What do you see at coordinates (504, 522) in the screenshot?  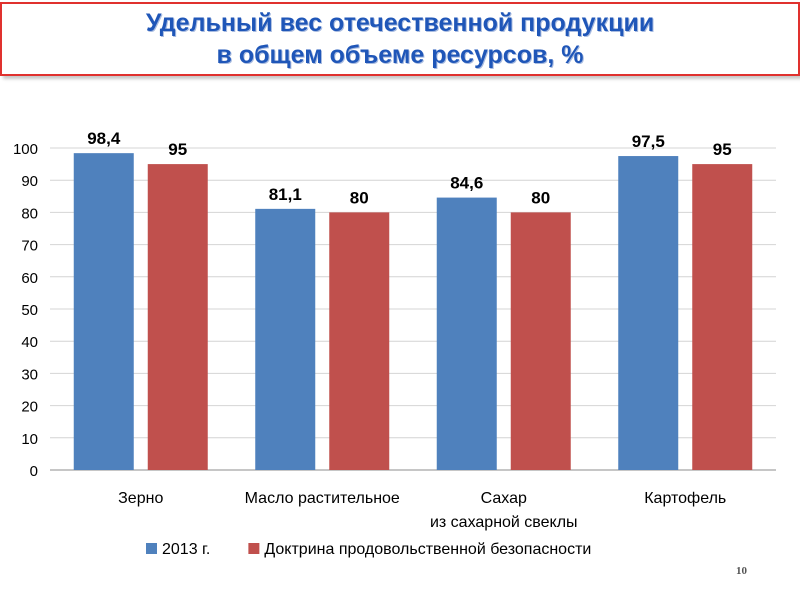 I see `x-tick-label: из сахарной свеклы` at bounding box center [504, 522].